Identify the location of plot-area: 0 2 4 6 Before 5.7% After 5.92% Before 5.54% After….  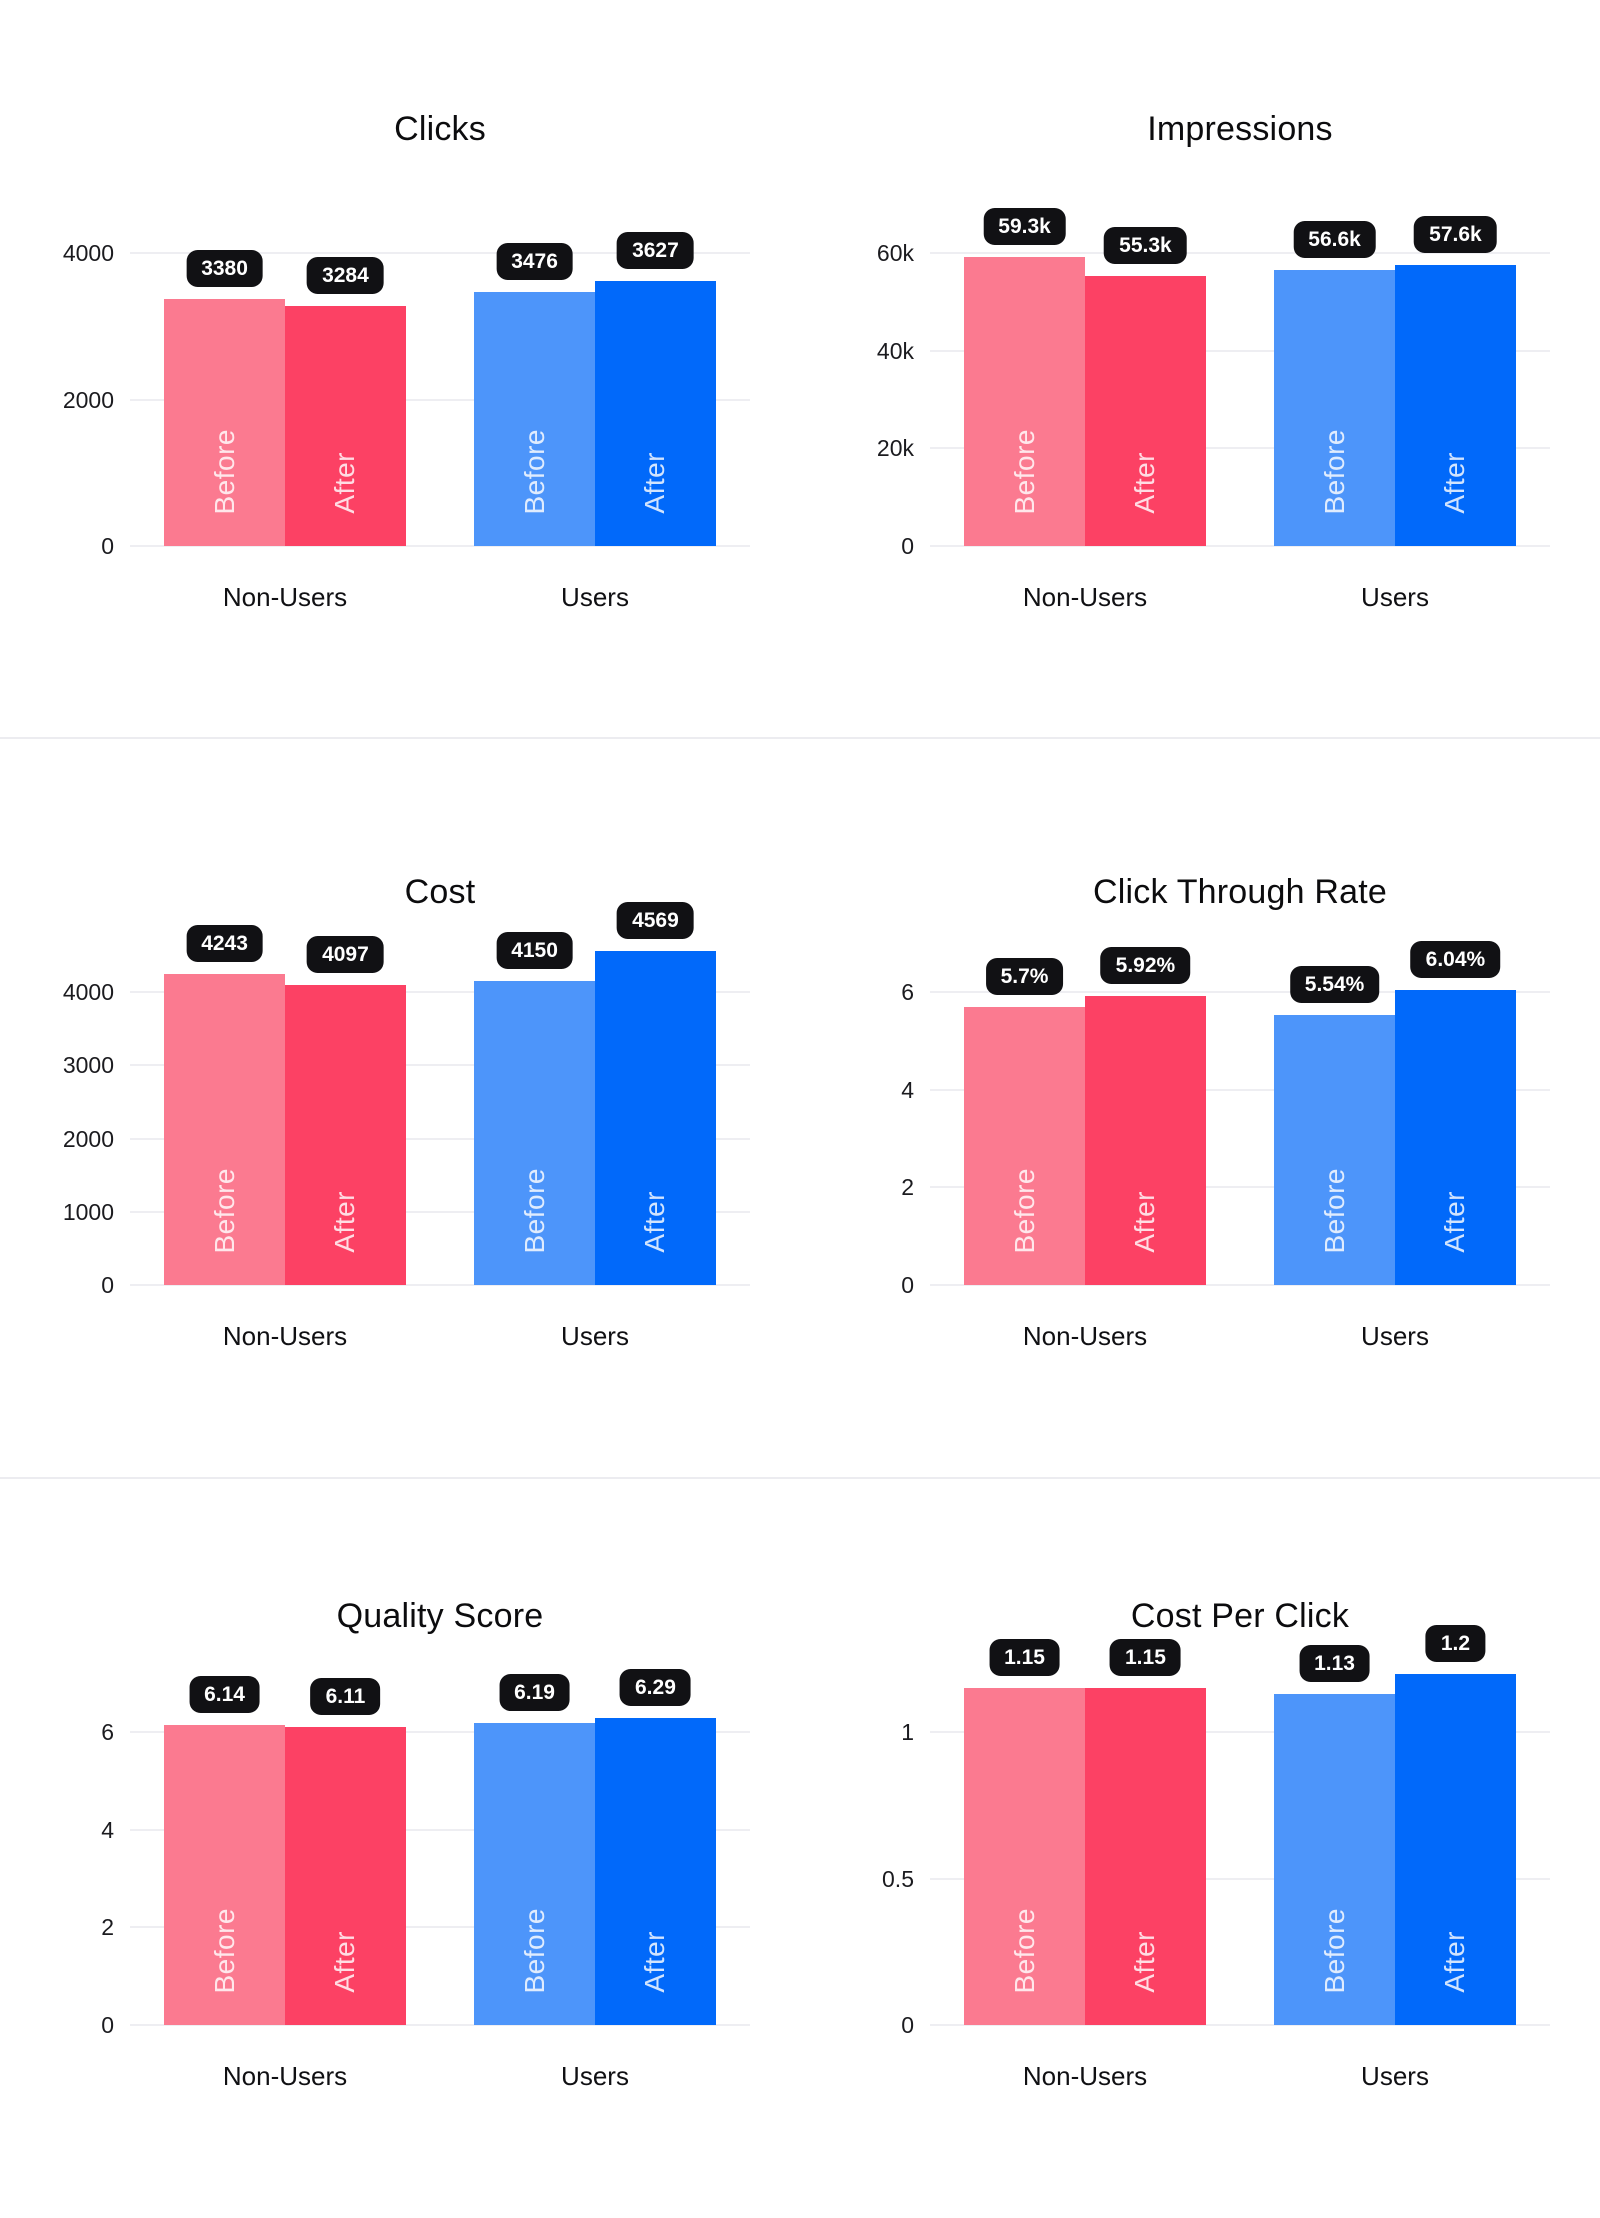
(1225, 1108).